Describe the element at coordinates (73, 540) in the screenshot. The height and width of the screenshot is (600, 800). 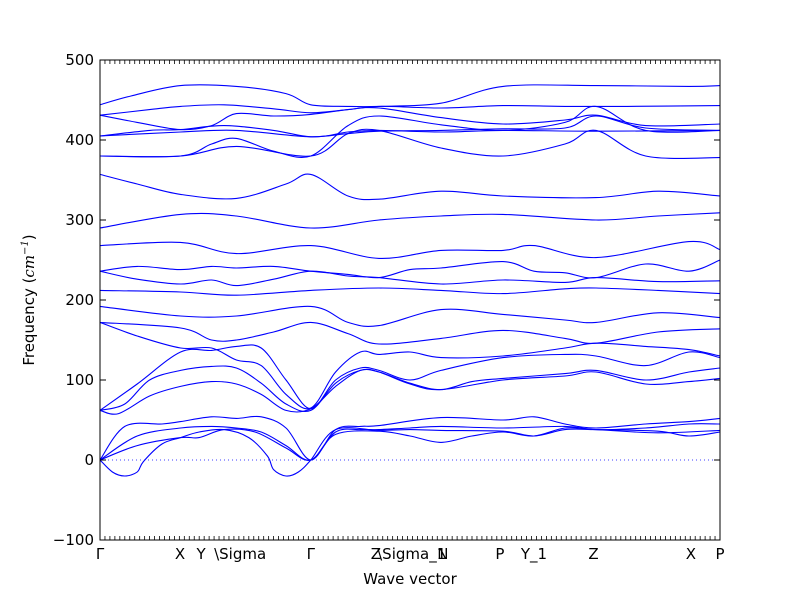
I see `y-tick-label: −100` at that location.